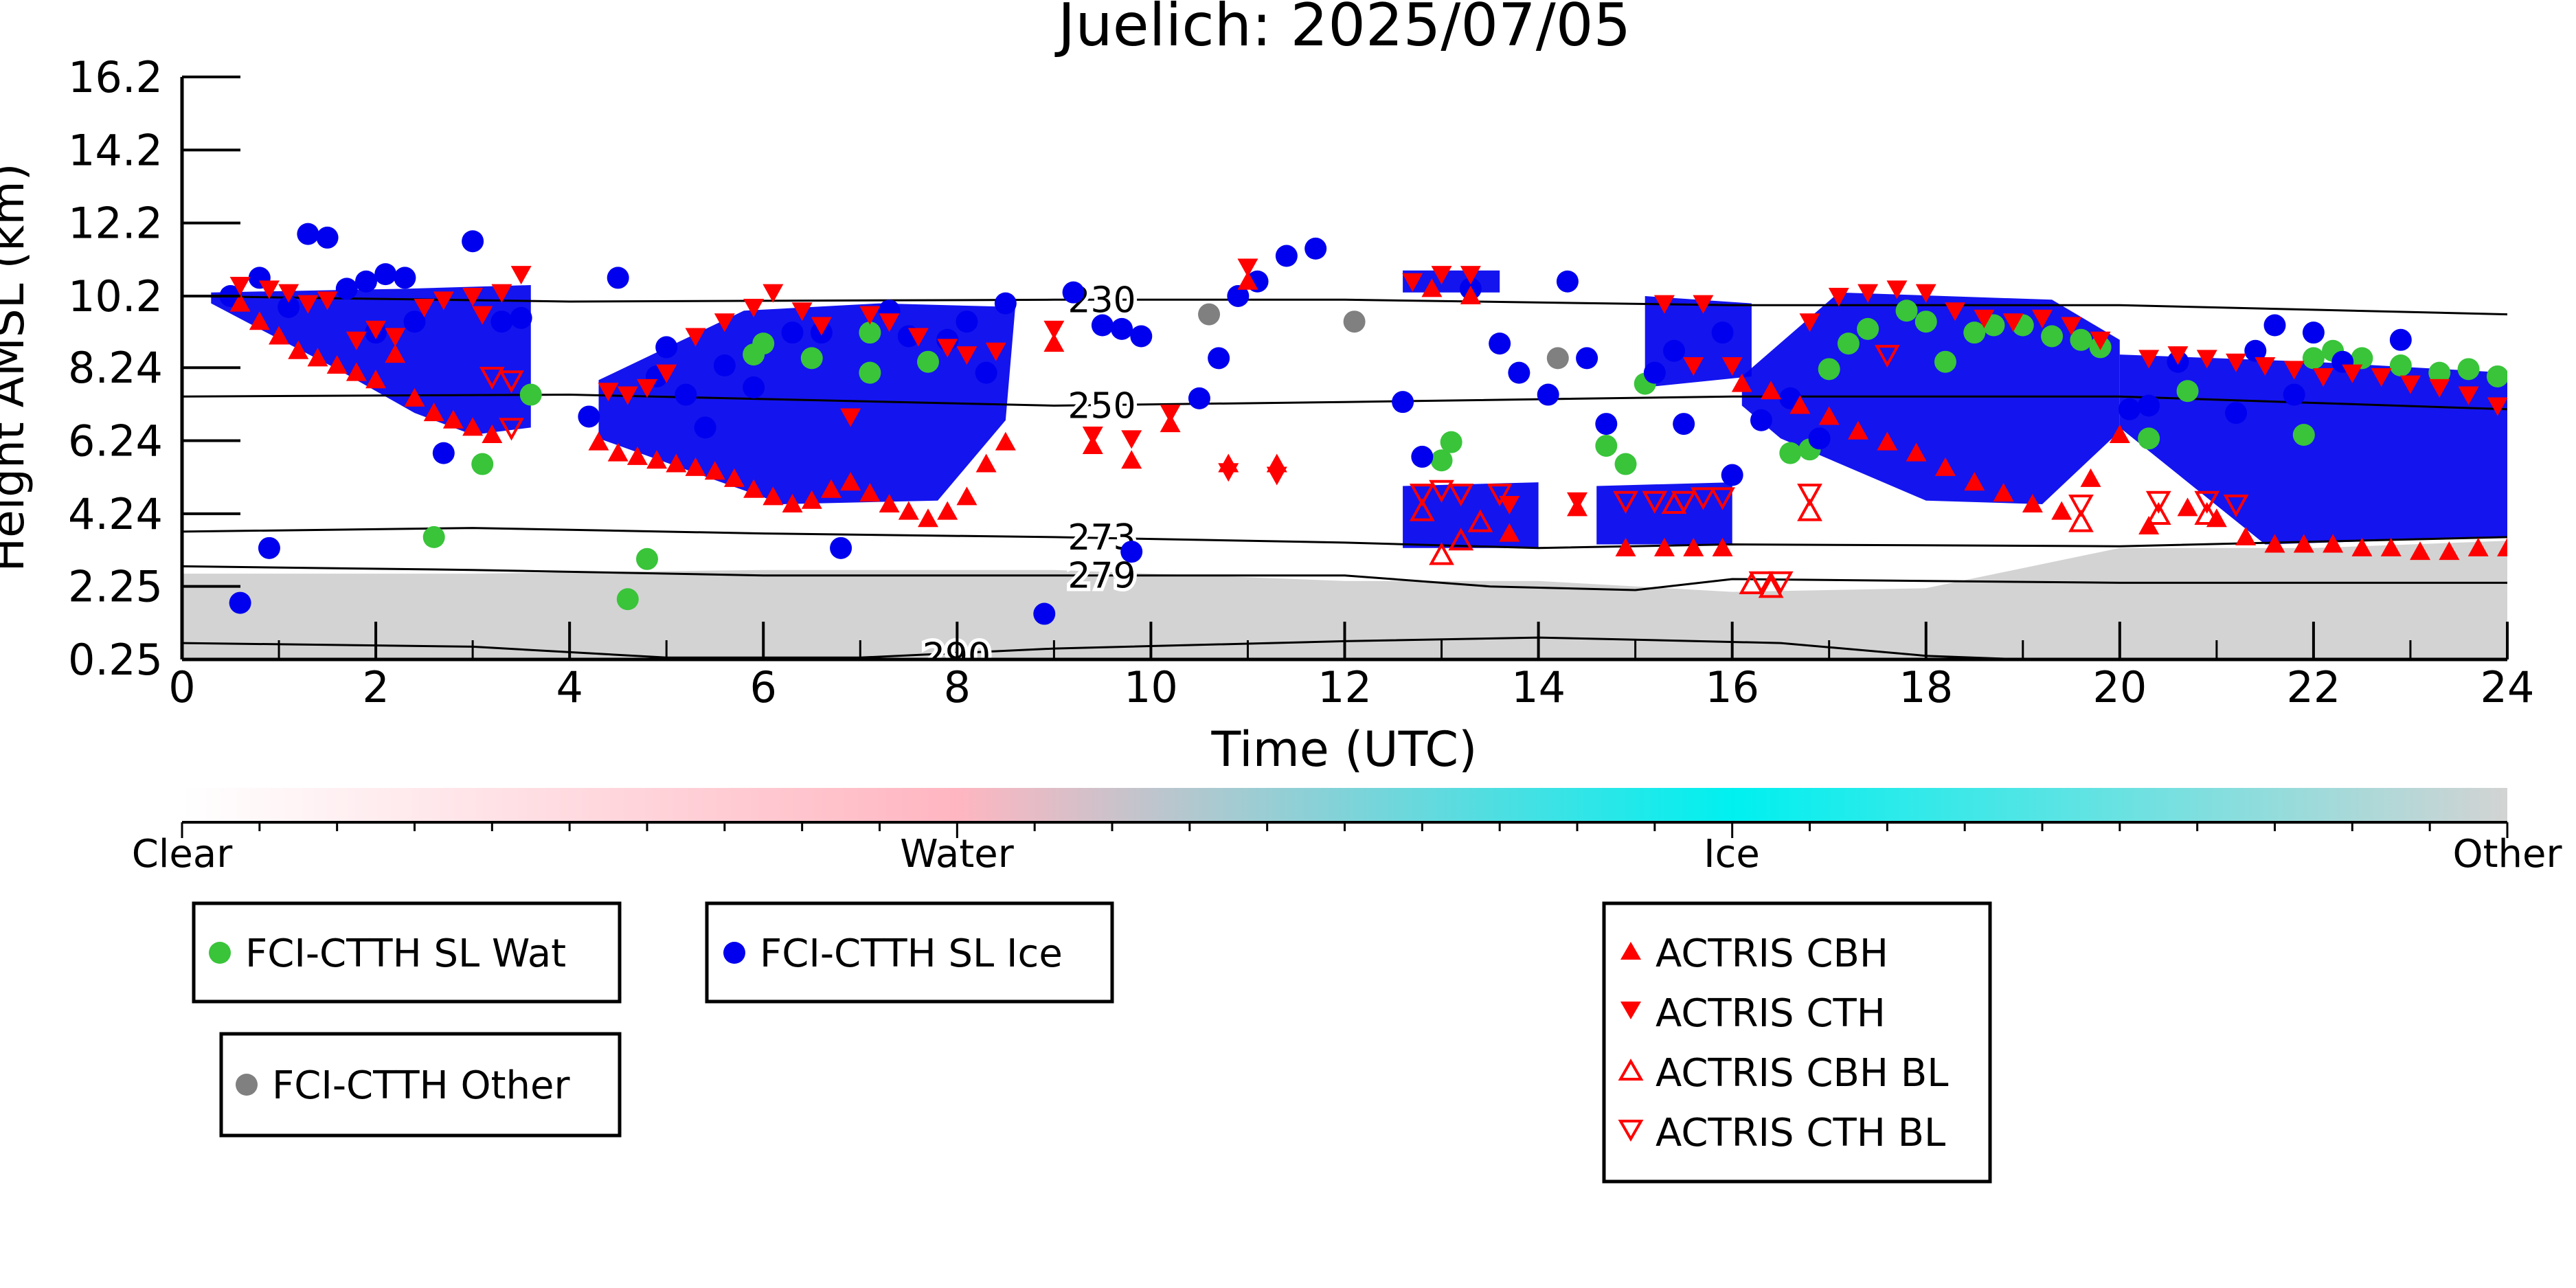 This screenshot has width=2576, height=1288. Describe the element at coordinates (1364, 469) in the screenshot. I see `series-actris-cth-bl` at that location.